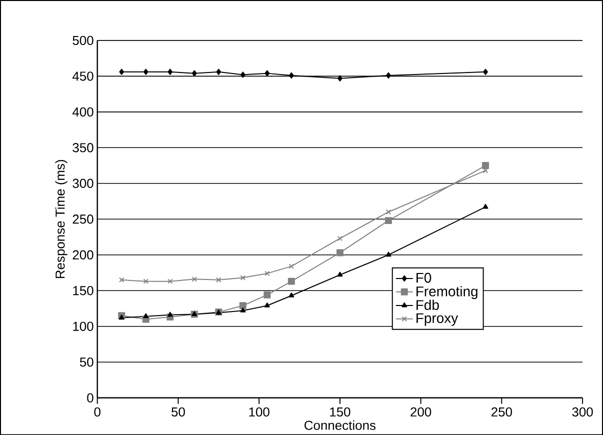  Describe the element at coordinates (83, 291) in the screenshot. I see `y-tick-label: 150` at that location.